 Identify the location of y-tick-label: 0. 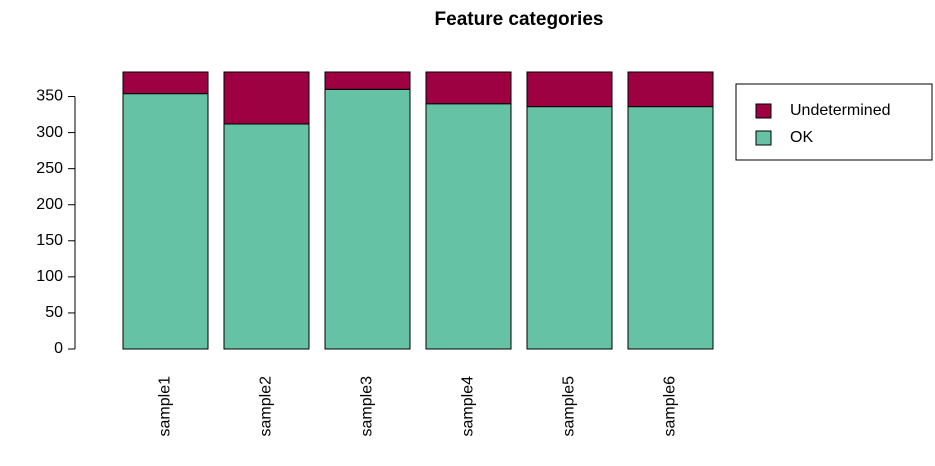
(58, 348).